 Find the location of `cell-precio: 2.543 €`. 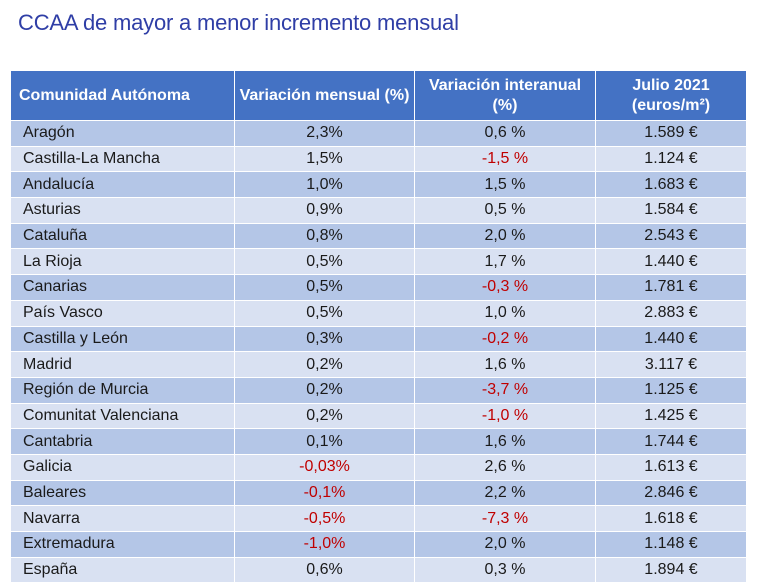

cell-precio: 2.543 € is located at coordinates (671, 236).